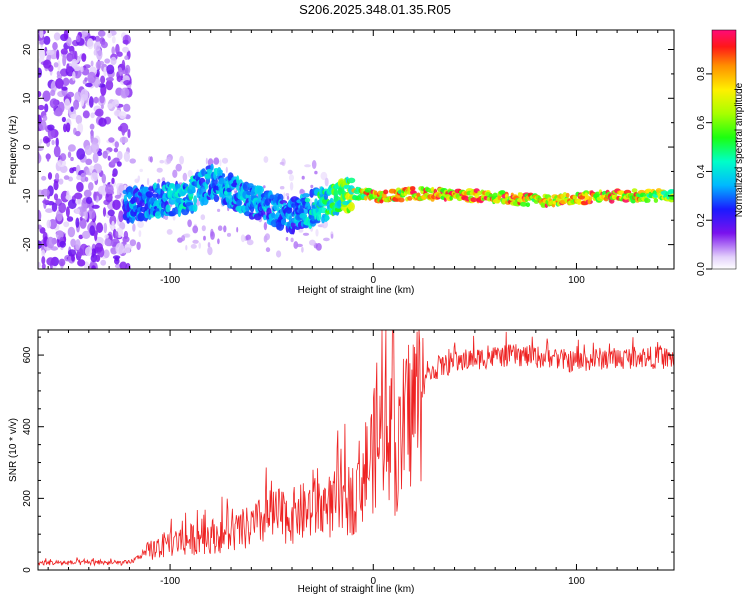 The width and height of the screenshot is (750, 600). Describe the element at coordinates (170, 280) in the screenshot. I see `top-x-tick-label: -100` at that location.